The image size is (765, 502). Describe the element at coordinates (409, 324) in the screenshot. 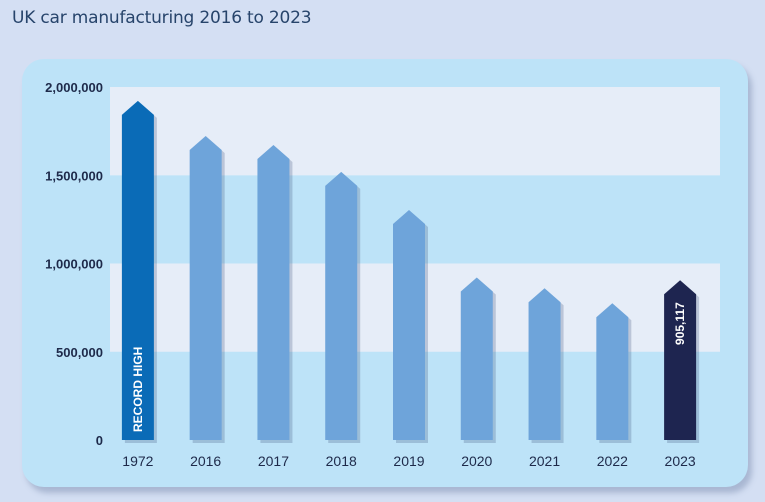

I see `bar-2019` at that location.